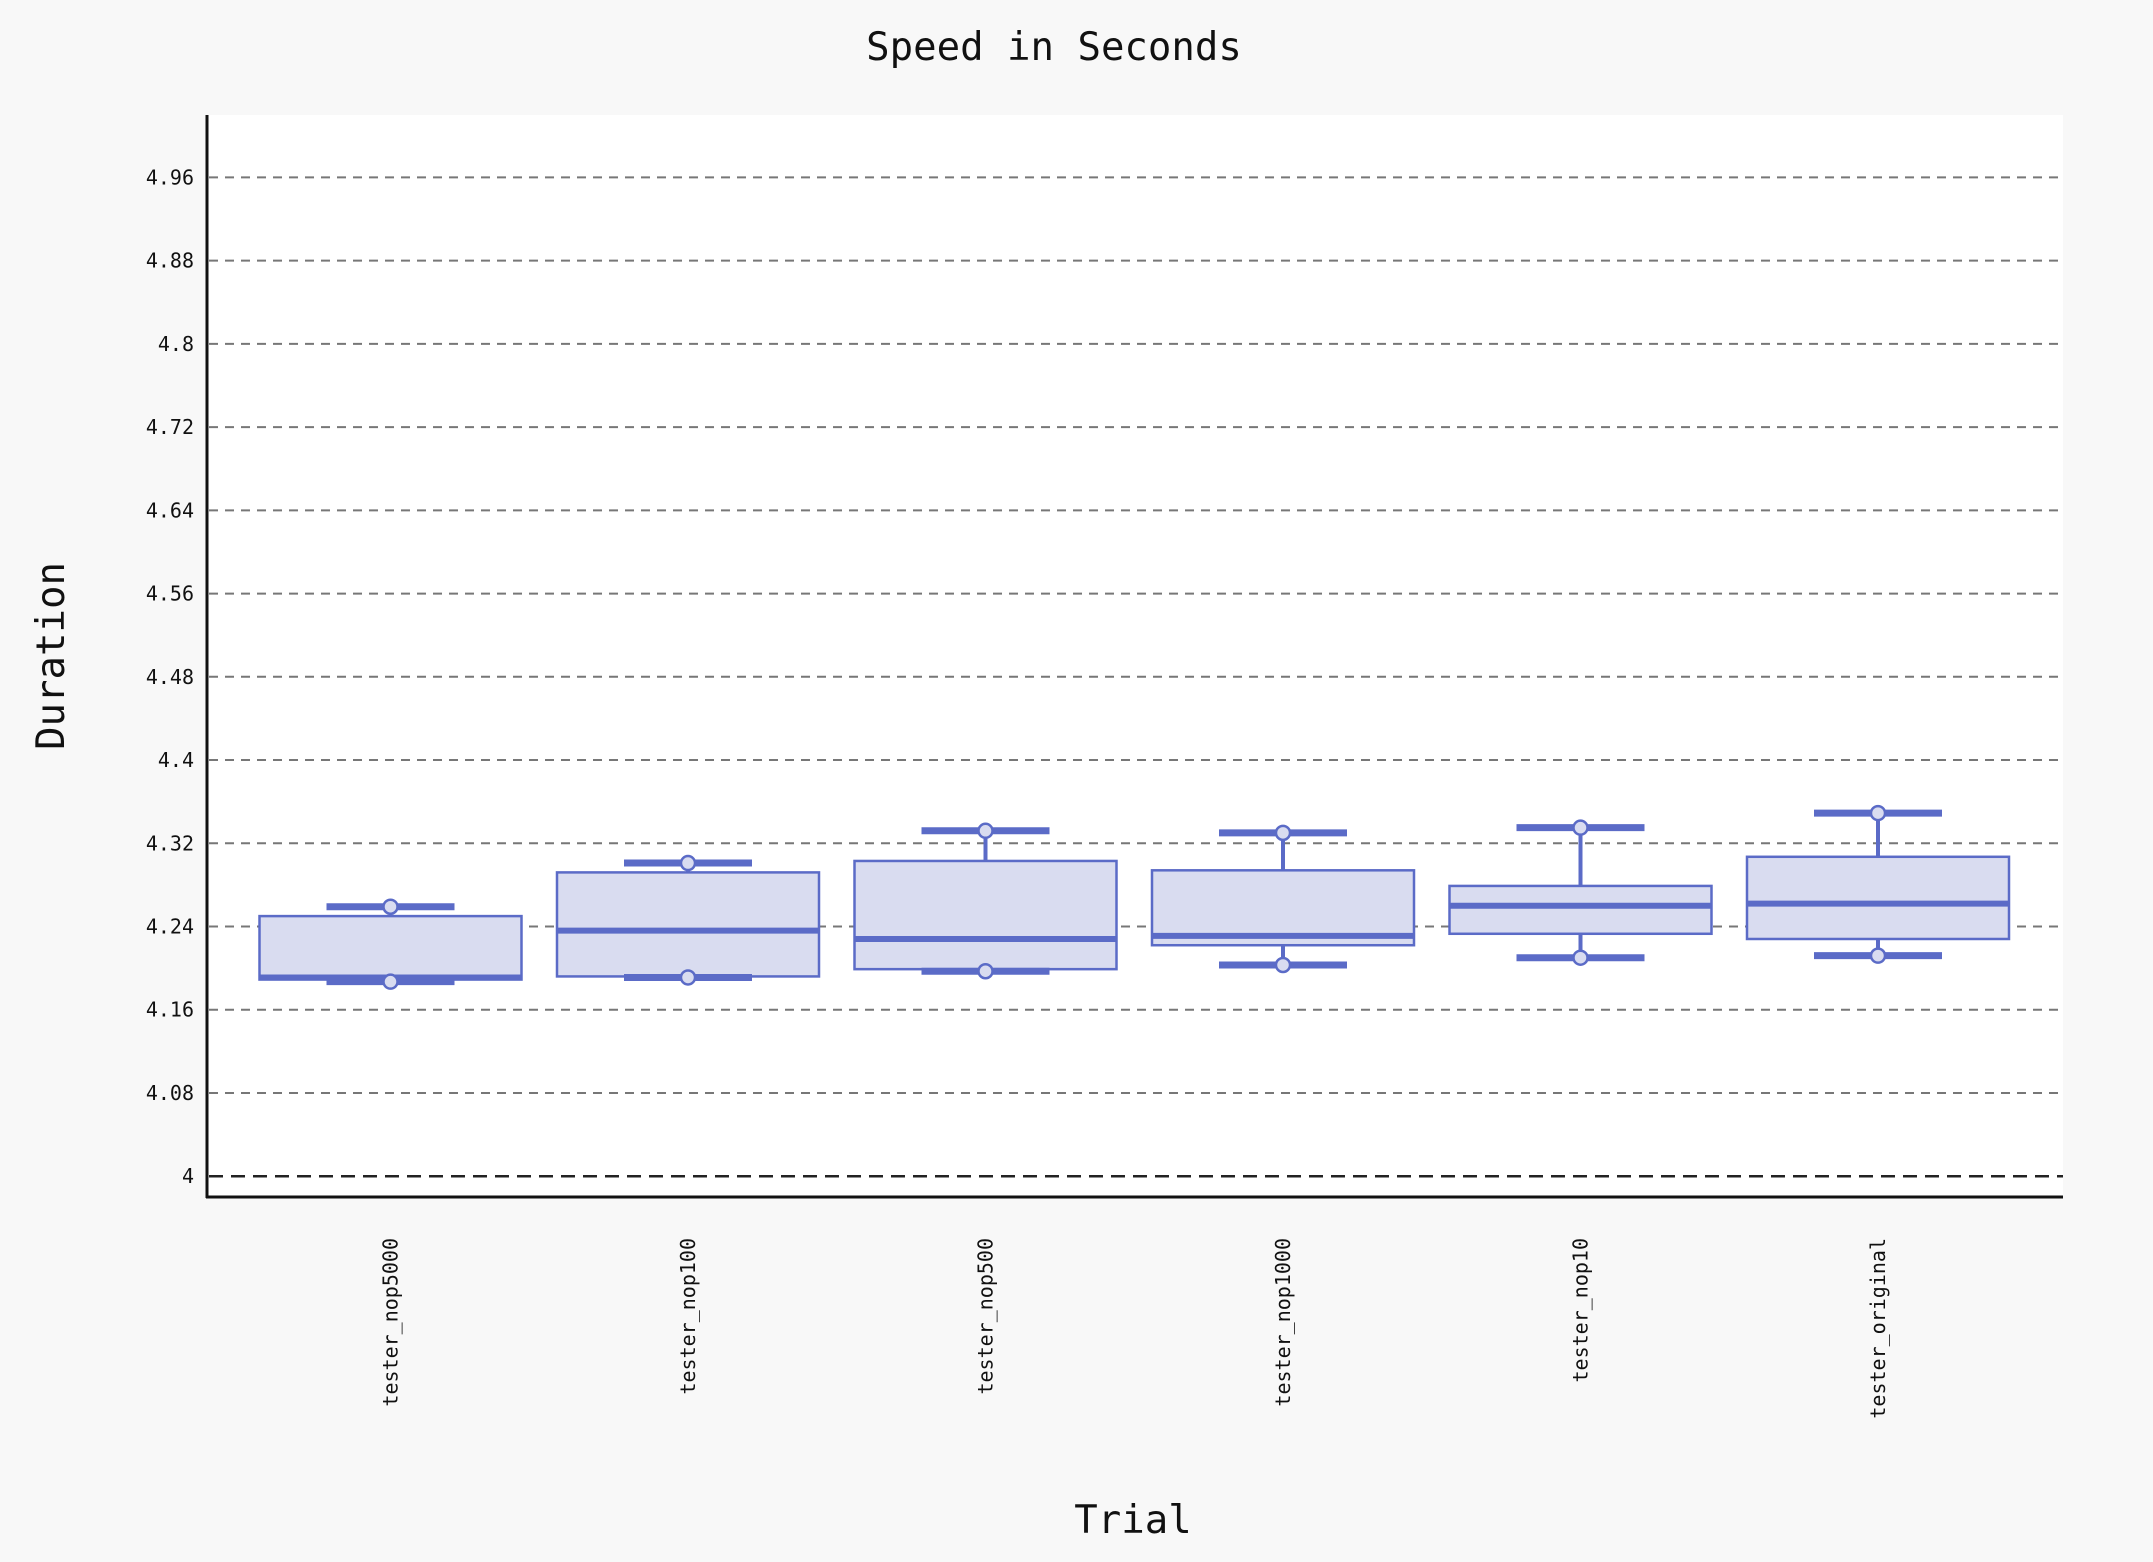 The width and height of the screenshot is (2153, 1562). I want to click on x-tick-label: tester_nop5000, so click(391, 1322).